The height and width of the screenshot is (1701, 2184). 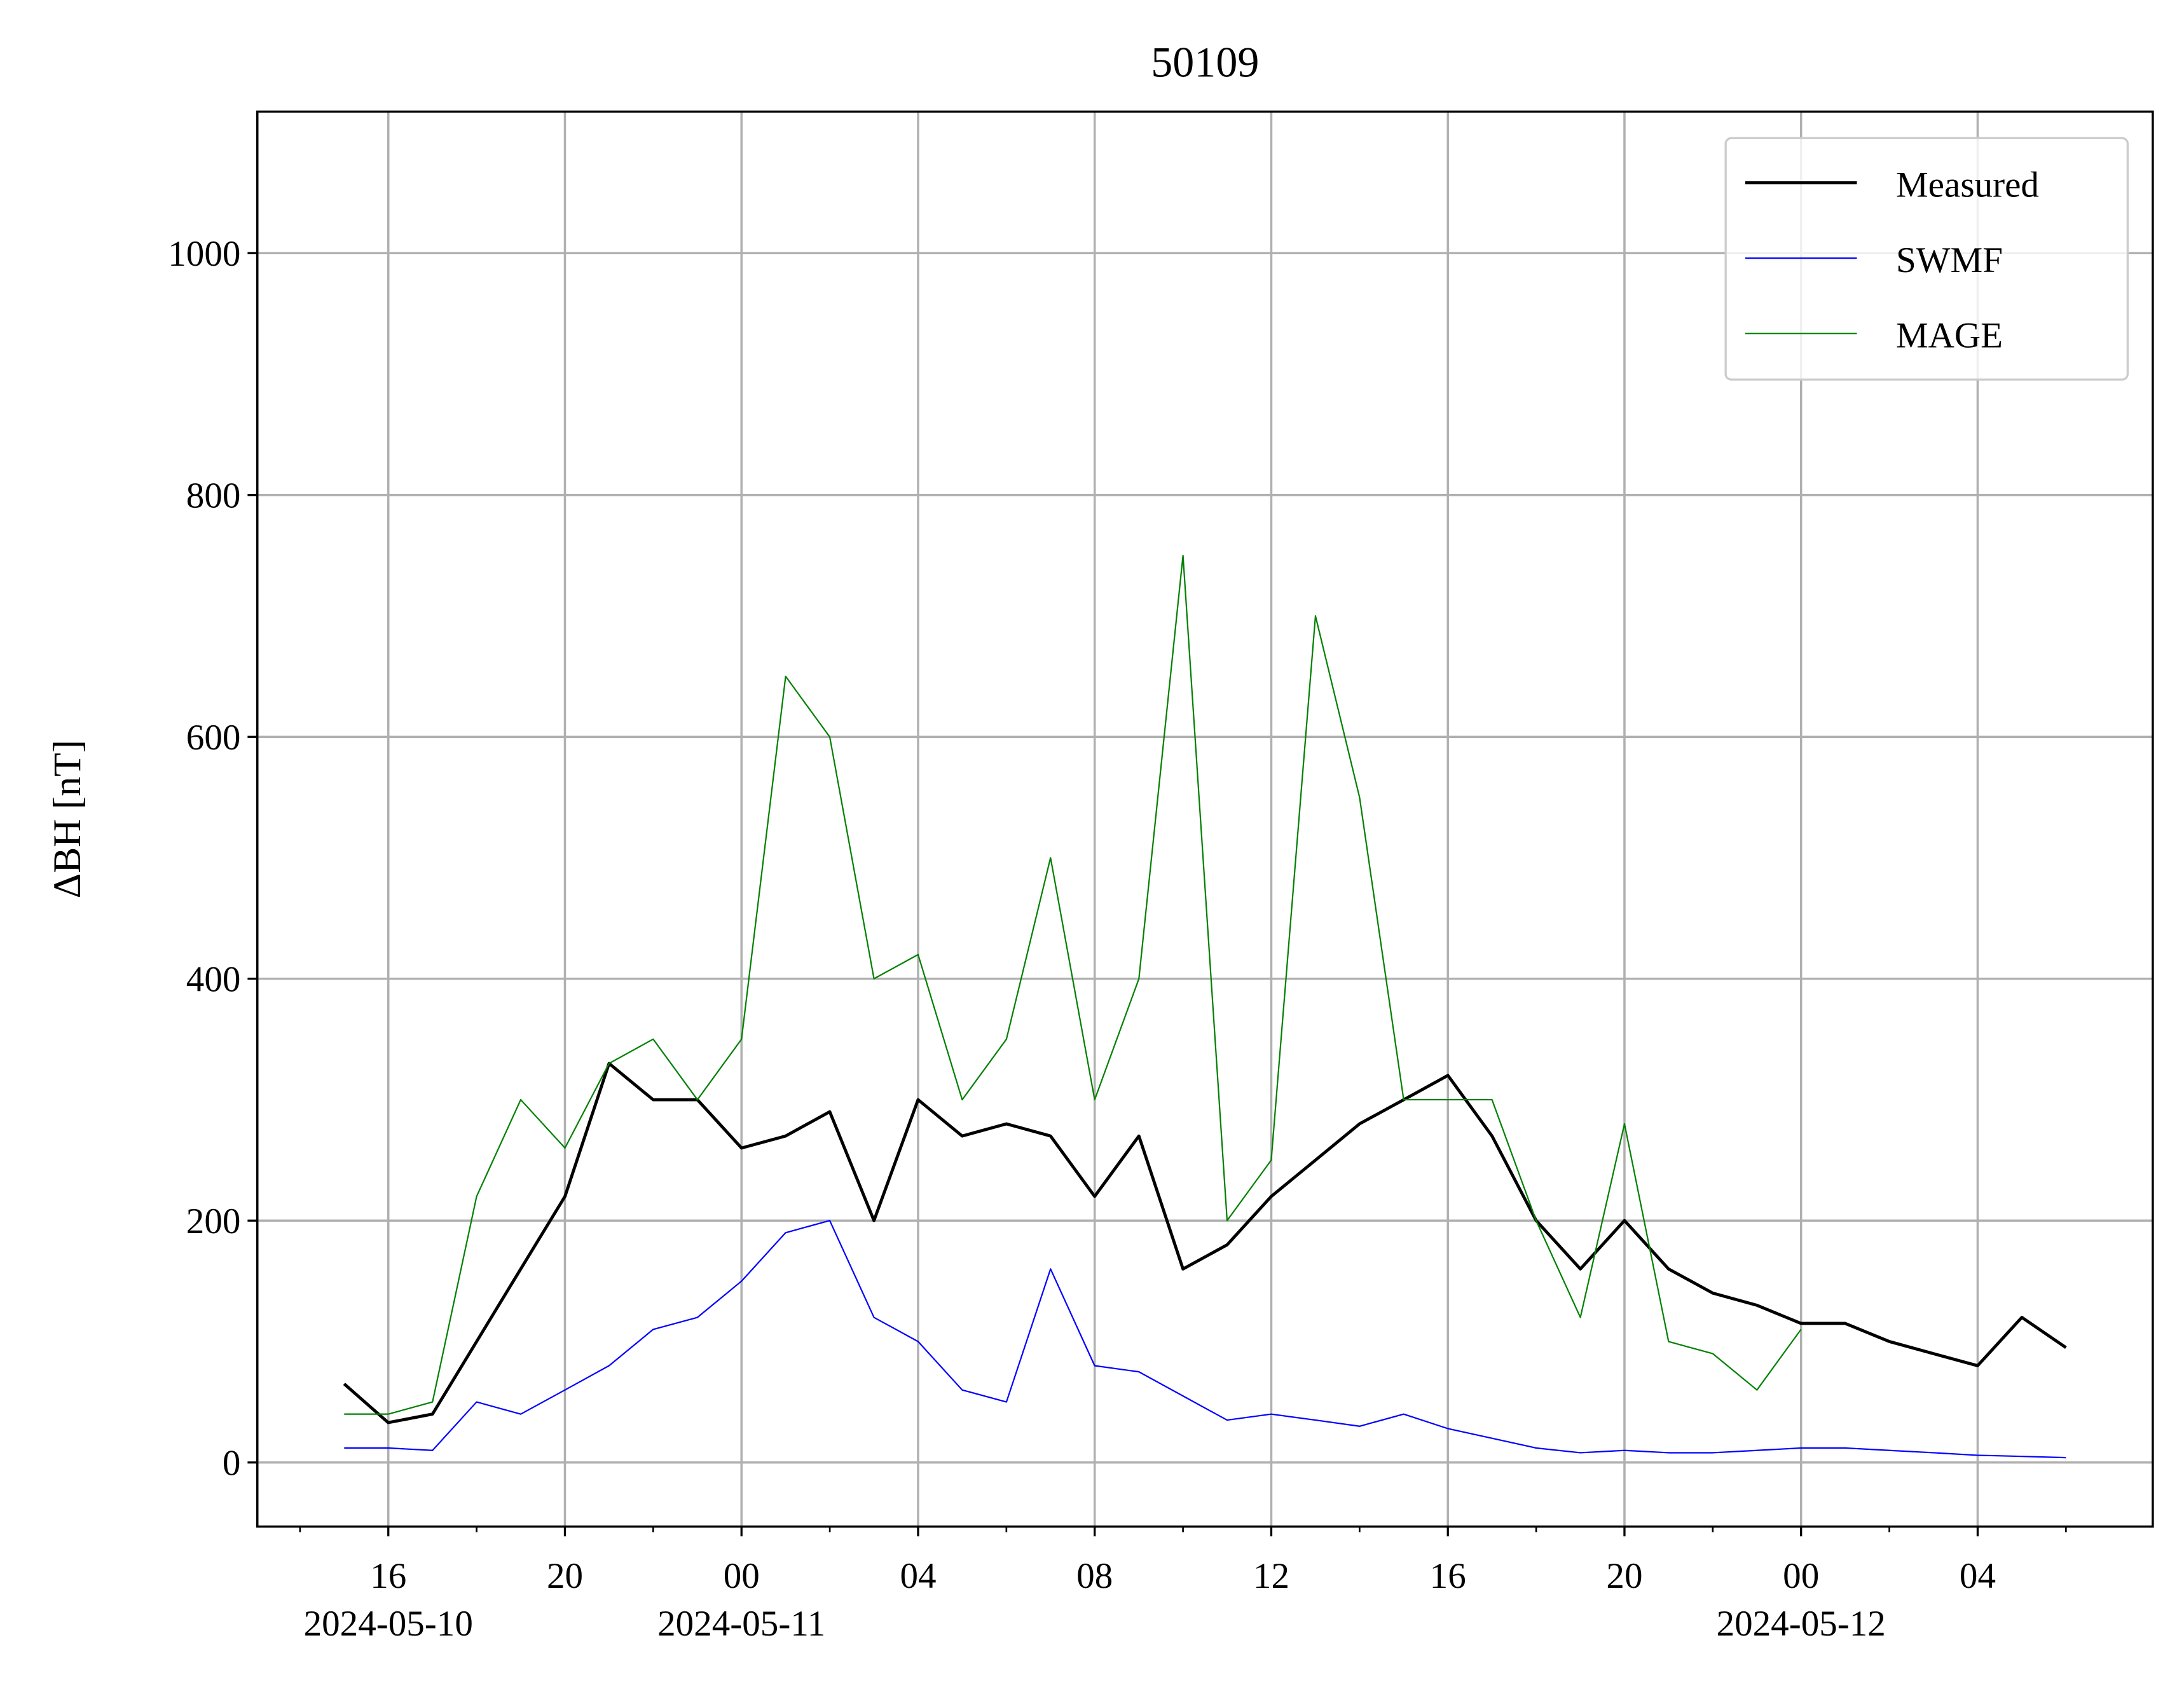 What do you see at coordinates (741, 1600) in the screenshot?
I see `x-tick-label: 00 2024-05-11` at bounding box center [741, 1600].